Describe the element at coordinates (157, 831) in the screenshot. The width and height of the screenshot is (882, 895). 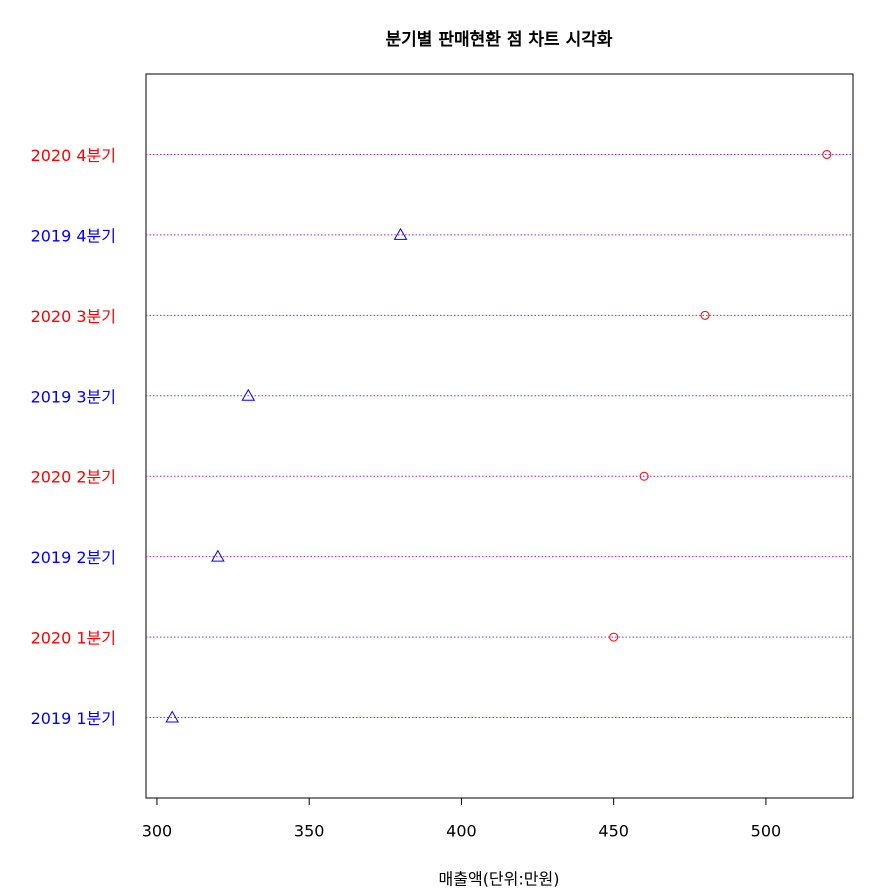
I see `x-tick-label: 300` at that location.